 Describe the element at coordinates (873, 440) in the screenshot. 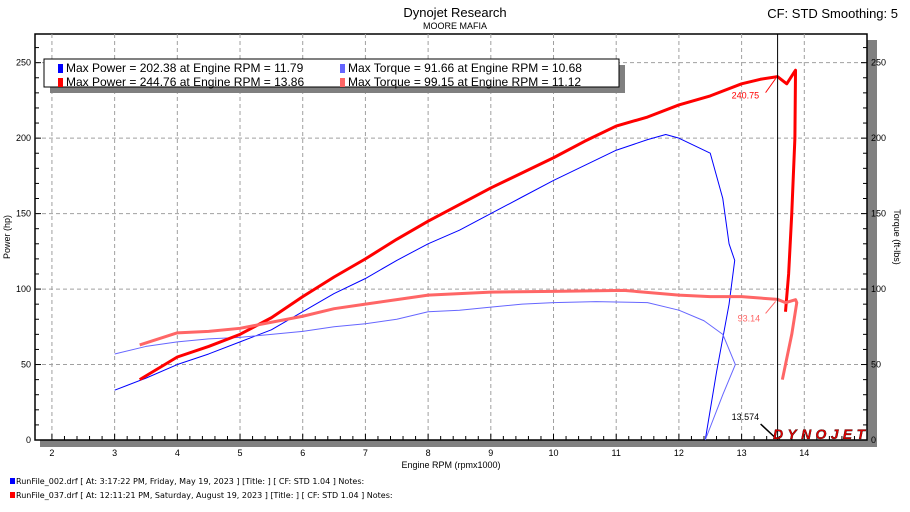

I see `y2-tick-label: 0` at that location.